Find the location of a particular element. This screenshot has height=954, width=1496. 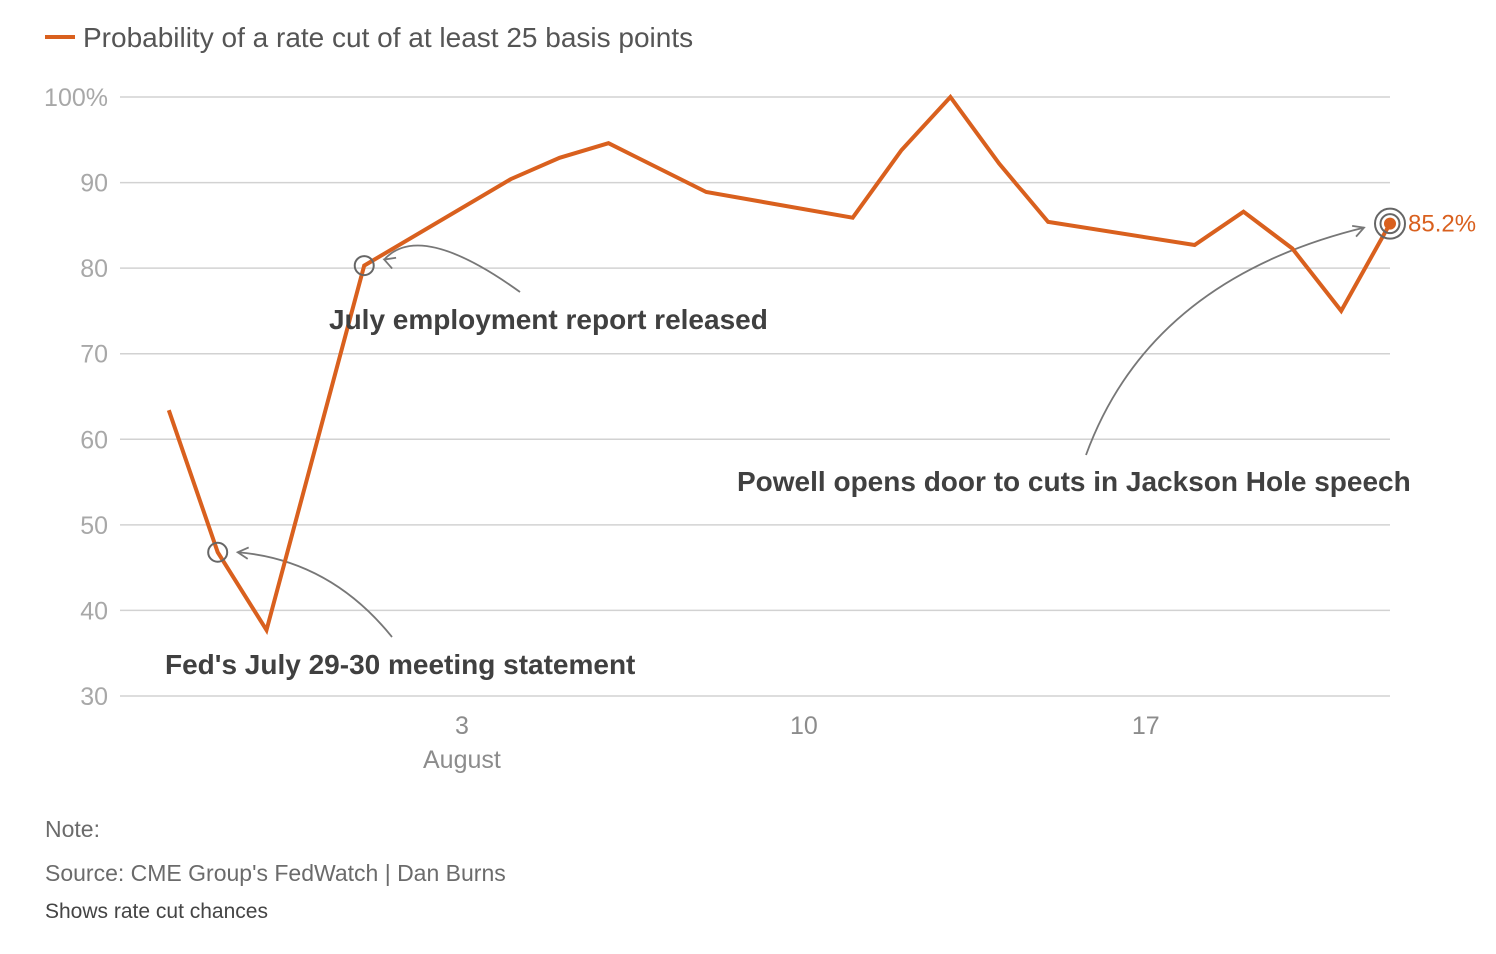

x-tick-label-17: 17 is located at coordinates (1146, 726).